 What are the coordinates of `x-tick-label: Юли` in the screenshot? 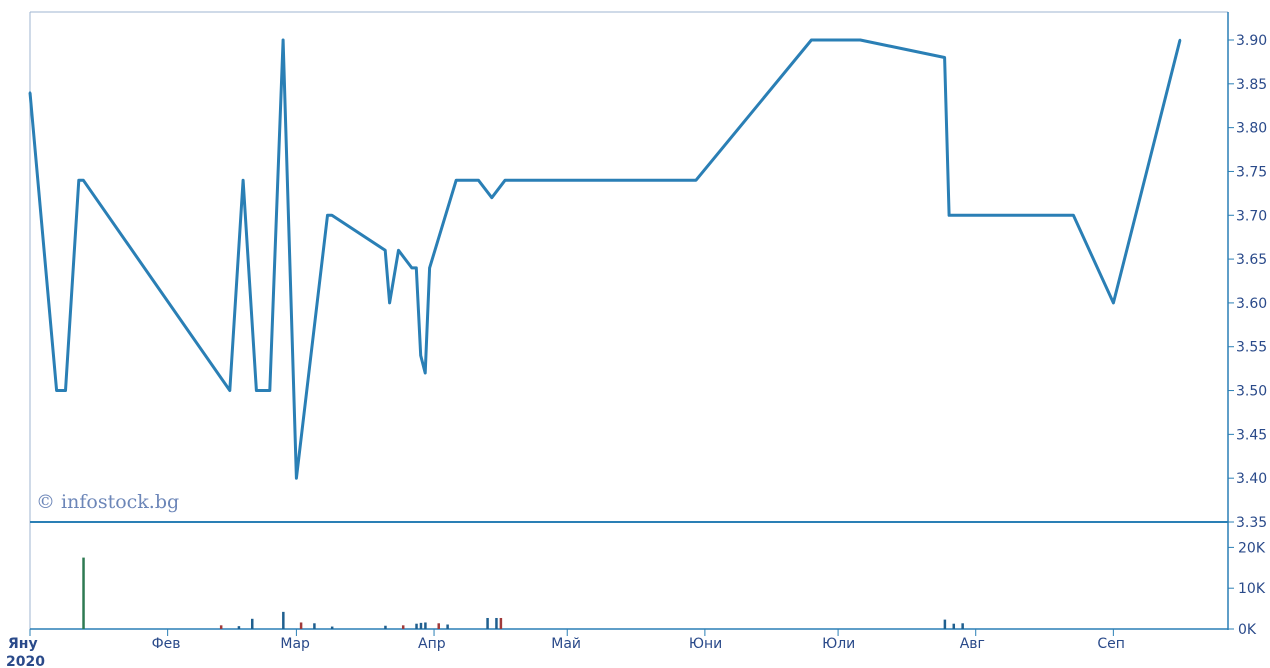 It's located at (838, 644).